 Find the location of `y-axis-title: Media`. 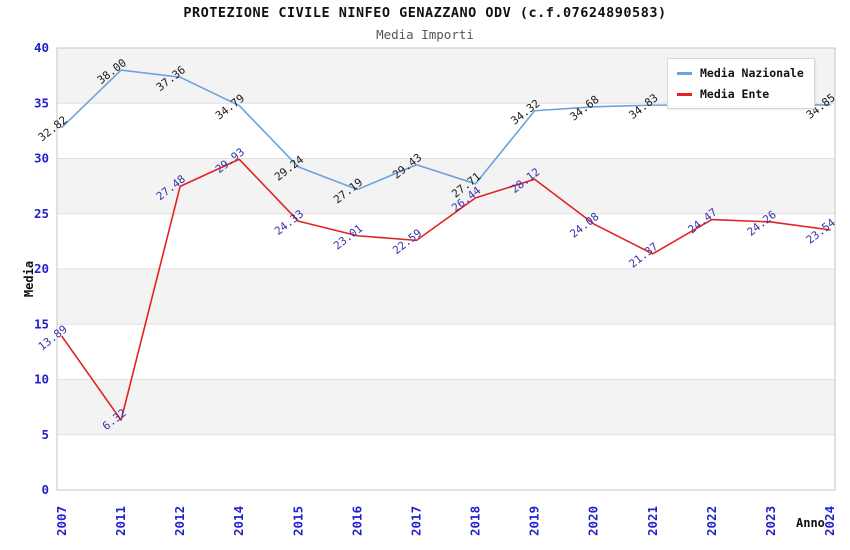

y-axis-title: Media is located at coordinates (29, 279).